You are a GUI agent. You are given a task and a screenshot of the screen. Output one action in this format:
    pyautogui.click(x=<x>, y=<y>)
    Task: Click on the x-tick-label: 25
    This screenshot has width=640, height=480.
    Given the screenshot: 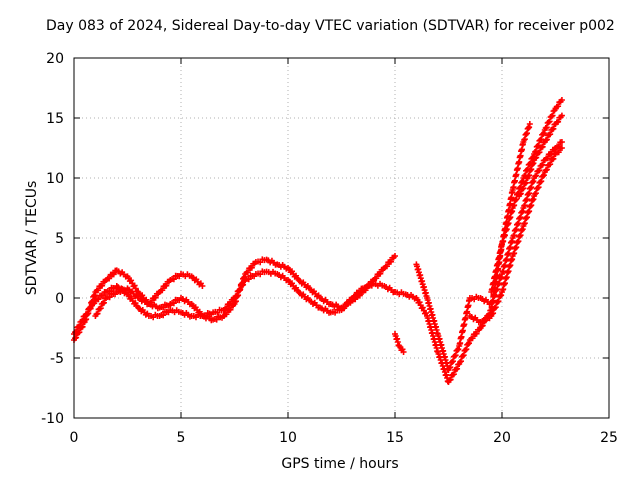 What is the action you would take?
    pyautogui.click(x=609, y=438)
    